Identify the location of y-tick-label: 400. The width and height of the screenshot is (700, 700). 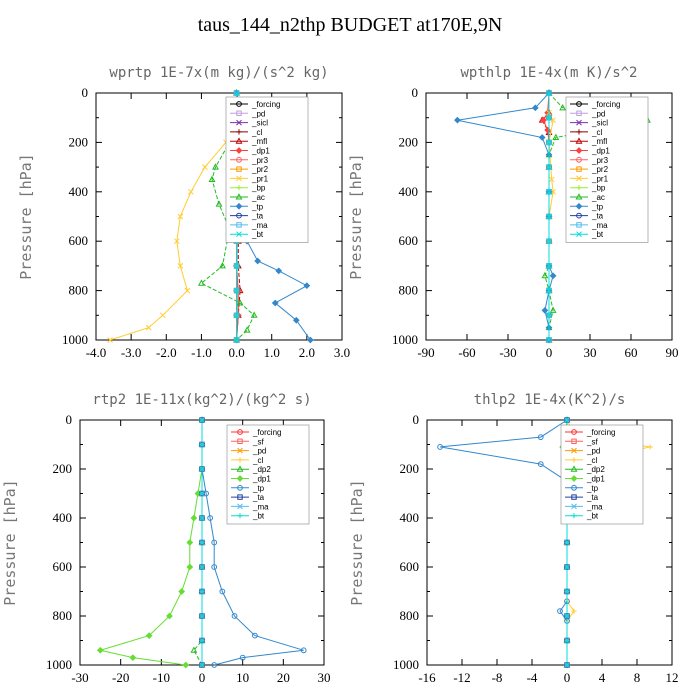
(63, 517).